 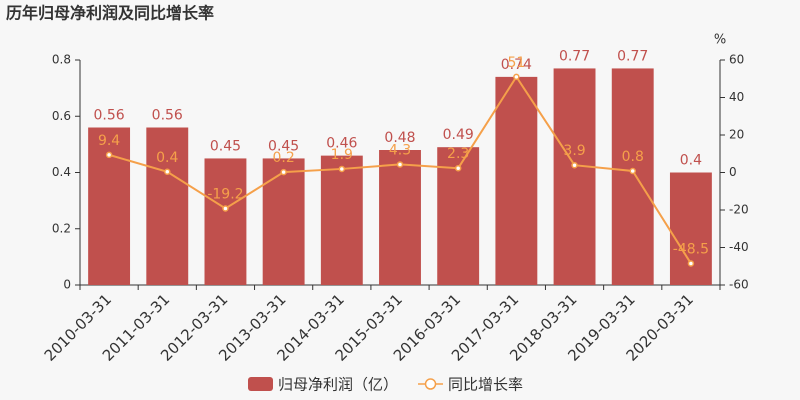 What do you see at coordinates (633, 157) in the screenshot?
I see `line-value-label: 0.8` at bounding box center [633, 157].